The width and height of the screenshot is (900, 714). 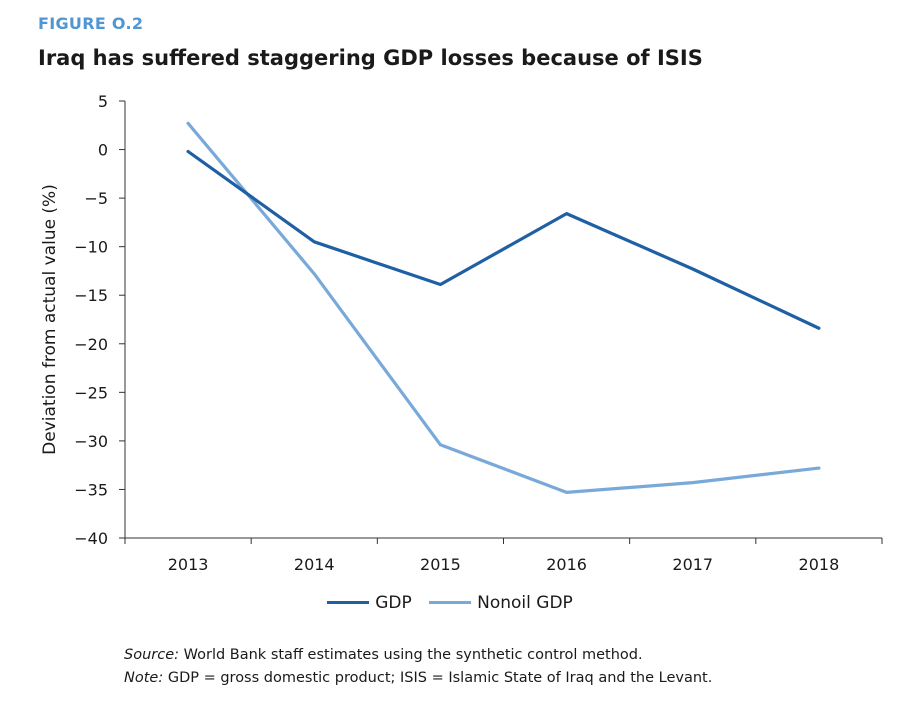 I want to click on x-tick-label: 2016, so click(x=566, y=564).